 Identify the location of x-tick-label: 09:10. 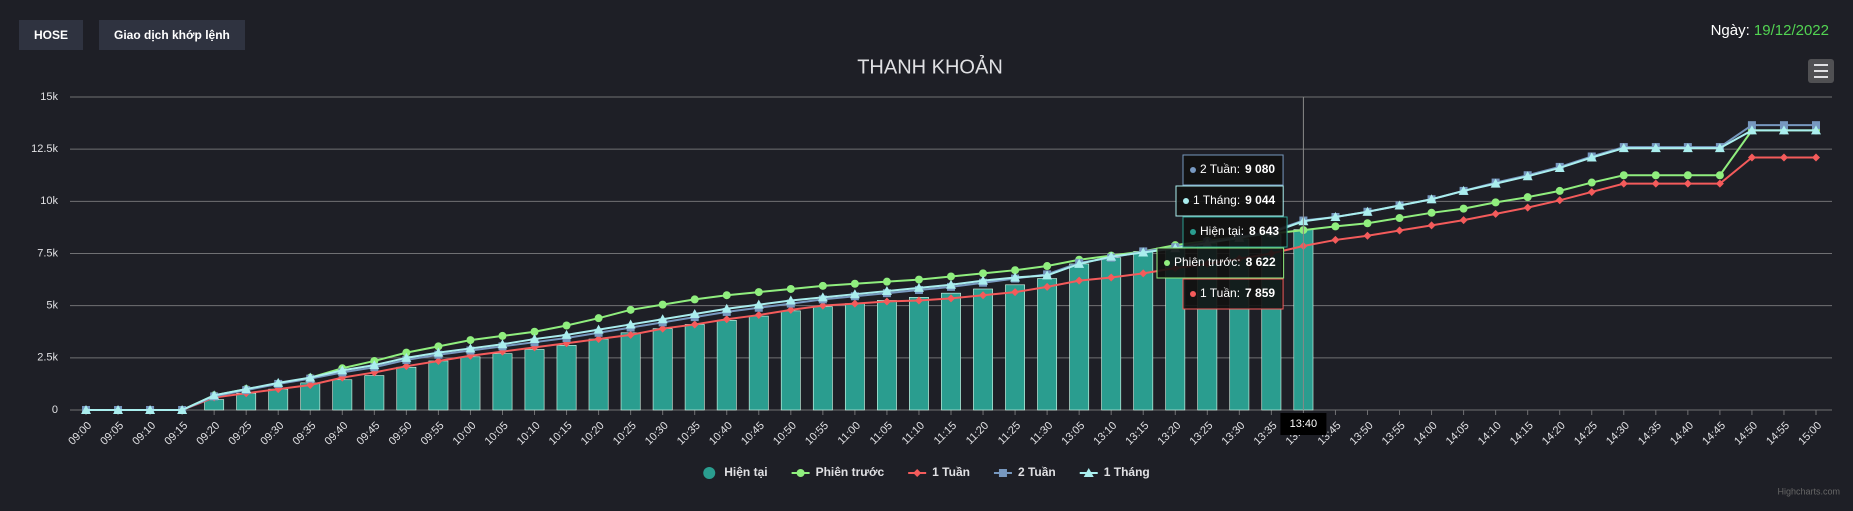
(144, 434).